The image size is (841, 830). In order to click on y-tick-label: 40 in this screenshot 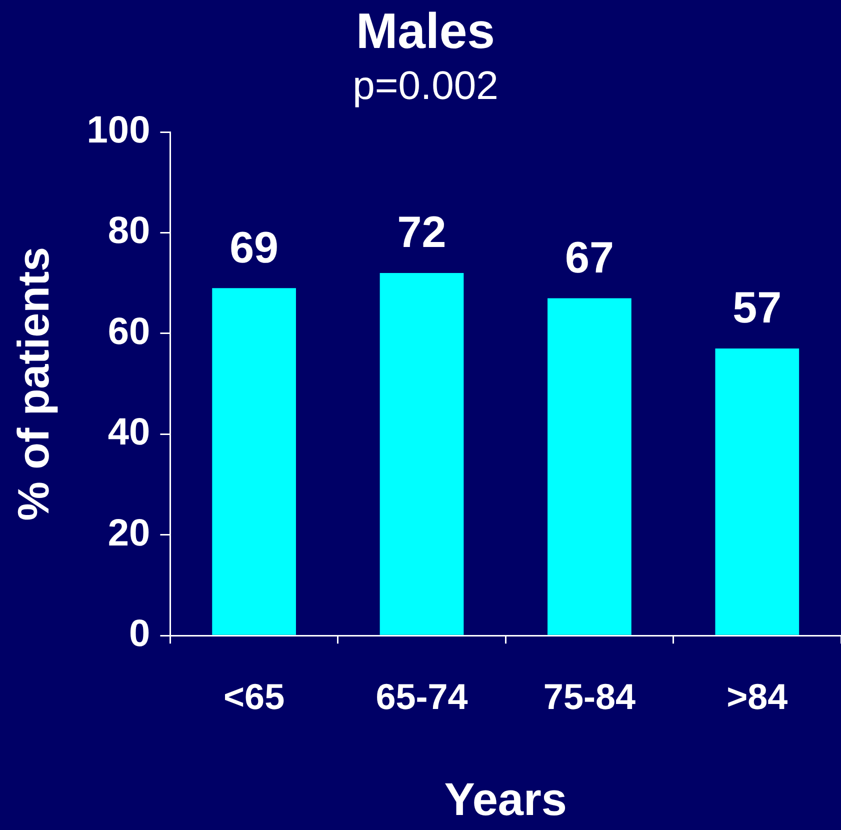, I will do `click(129, 433)`.